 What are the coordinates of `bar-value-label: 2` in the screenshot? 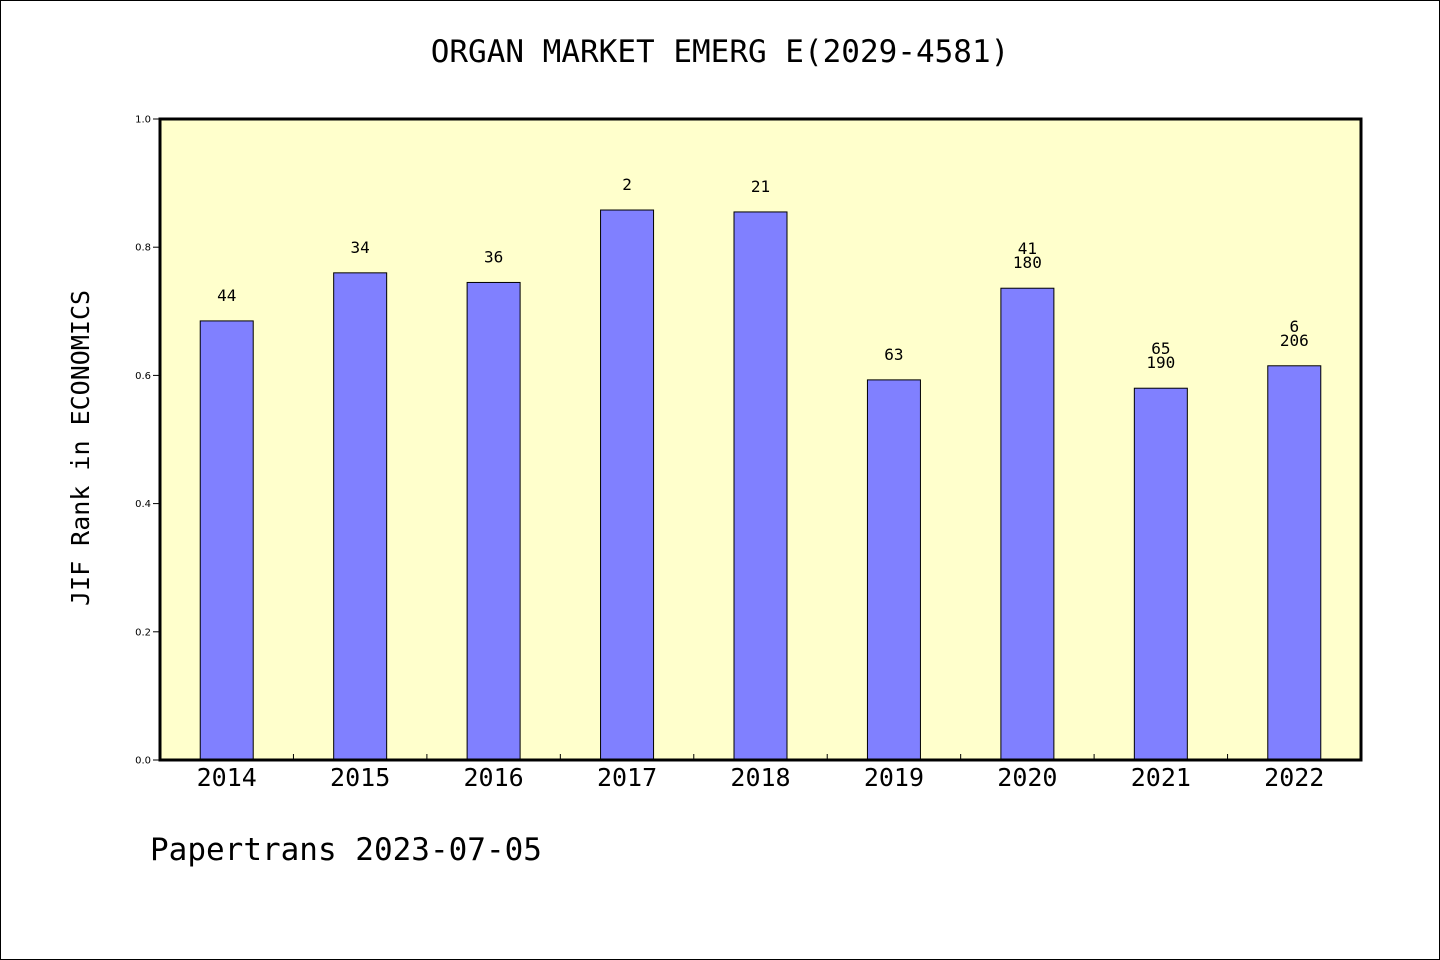 It's located at (627, 184).